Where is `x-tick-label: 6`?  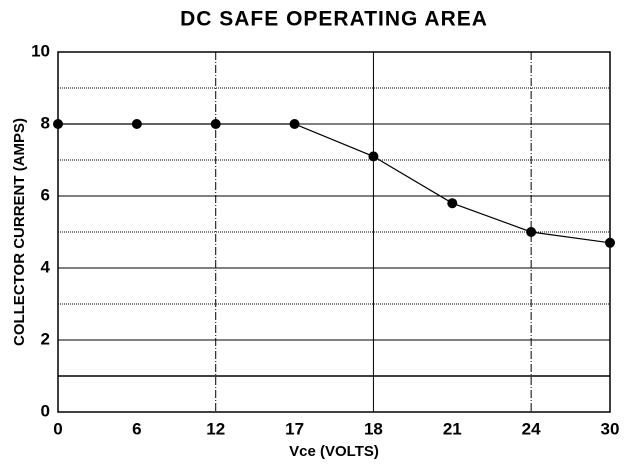 x-tick-label: 6 is located at coordinates (136, 428).